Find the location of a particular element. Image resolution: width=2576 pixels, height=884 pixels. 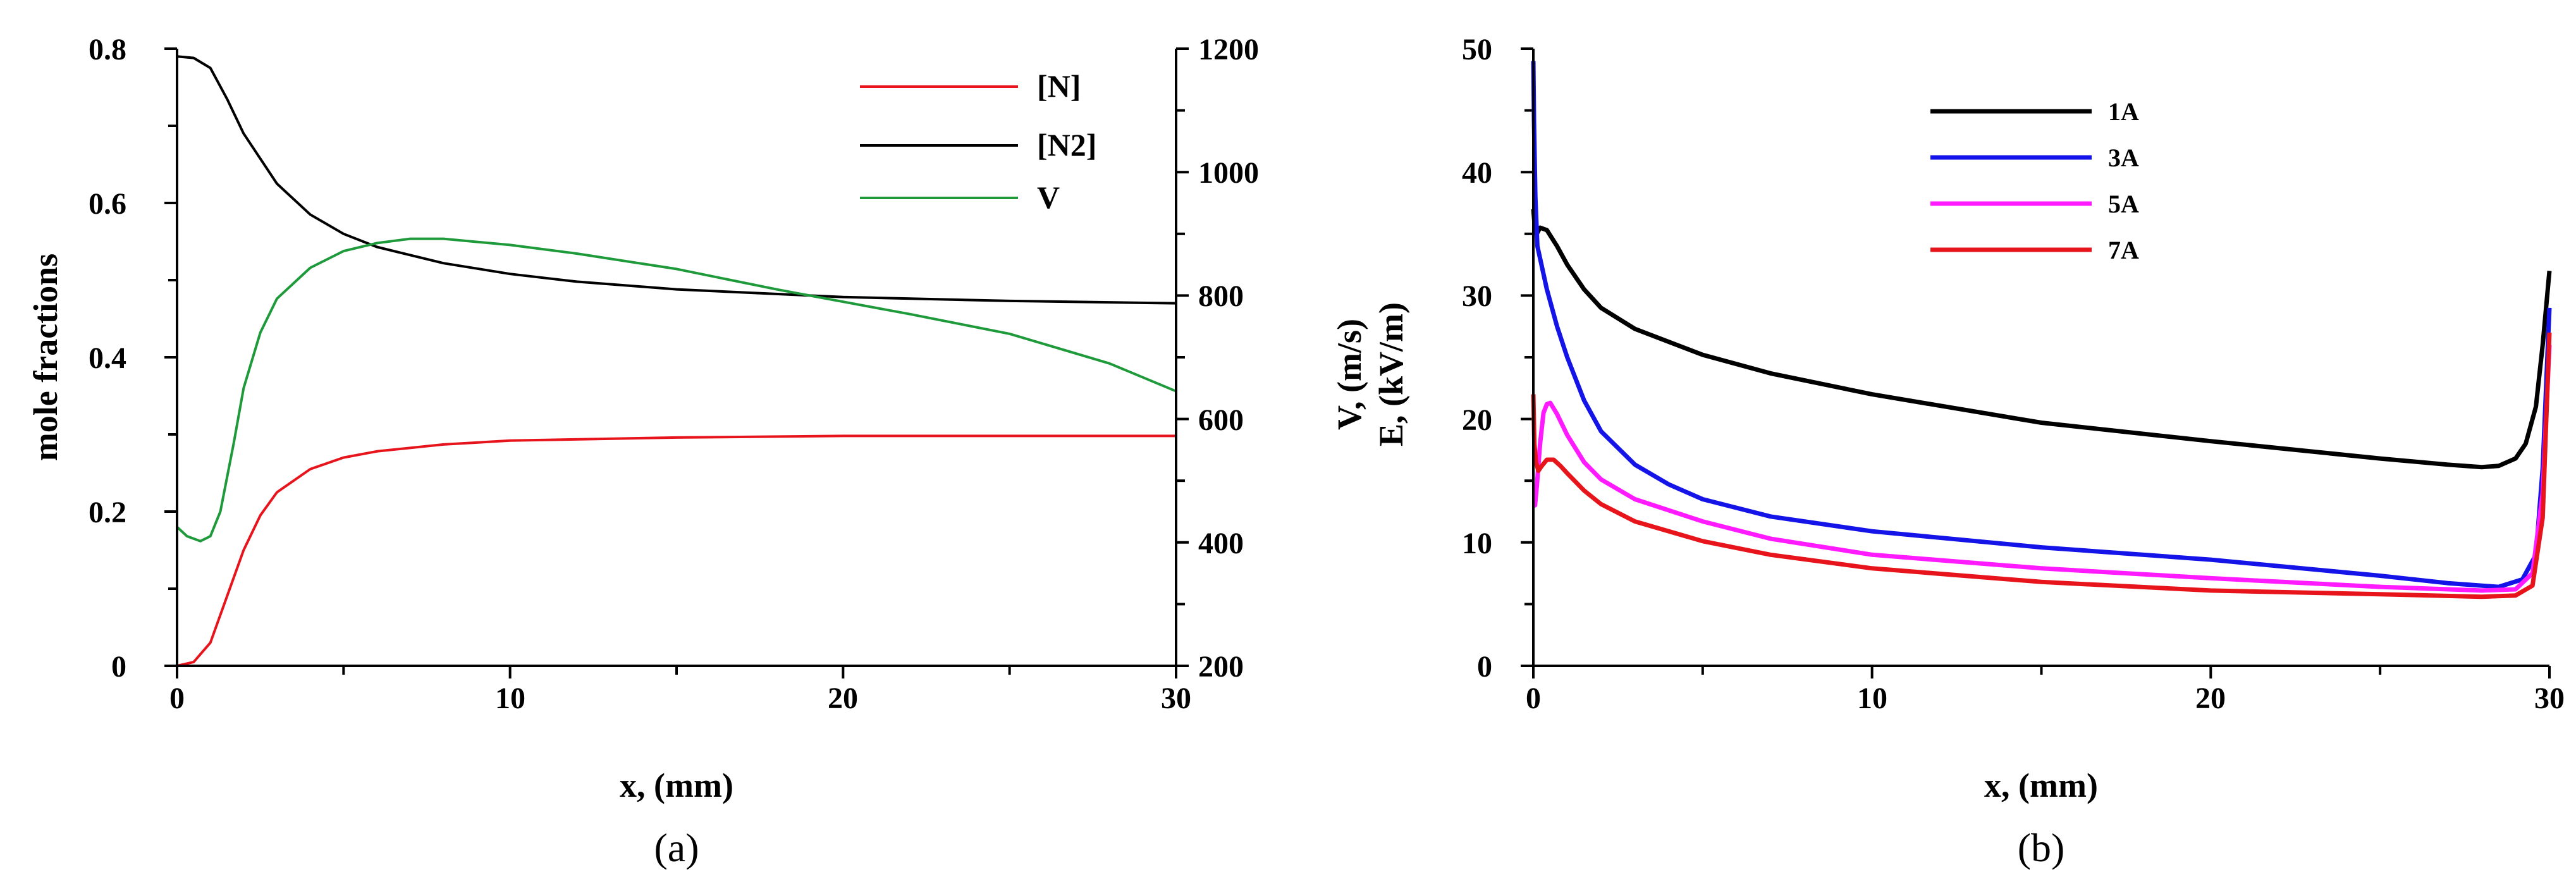

panel-b-x-axis-title: x, (mm) is located at coordinates (2041, 785).